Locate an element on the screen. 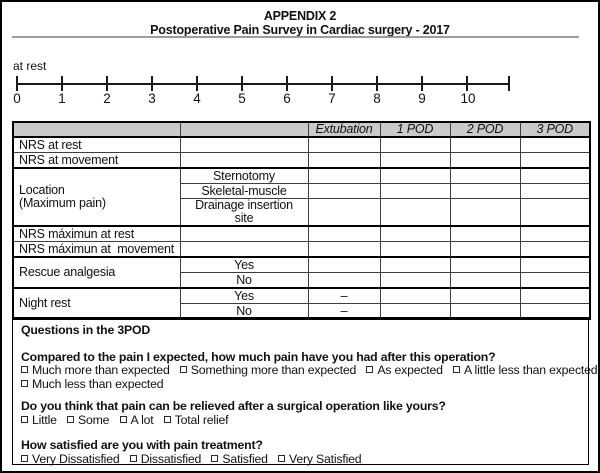 This screenshot has height=473, width=600. option-much-more: Much more than expected is located at coordinates (95, 370).